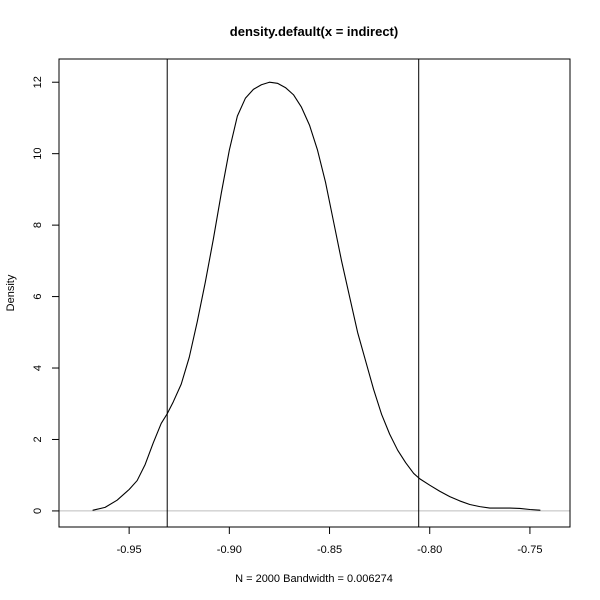 The width and height of the screenshot is (600, 600). What do you see at coordinates (129, 550) in the screenshot?
I see `x-tick-label-0: -0.95` at bounding box center [129, 550].